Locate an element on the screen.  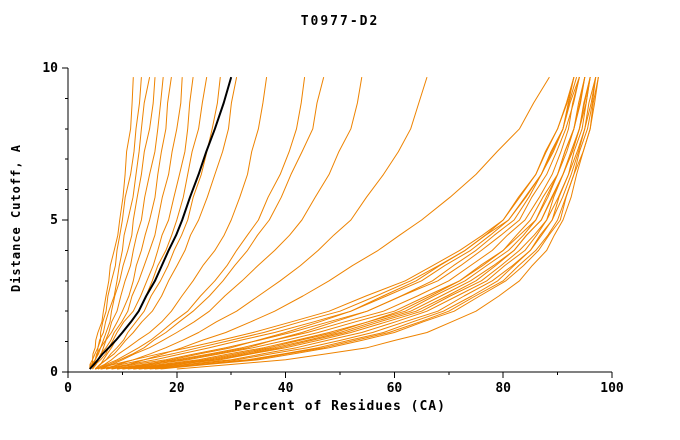
x-tick-label: 60 is located at coordinates (395, 388).